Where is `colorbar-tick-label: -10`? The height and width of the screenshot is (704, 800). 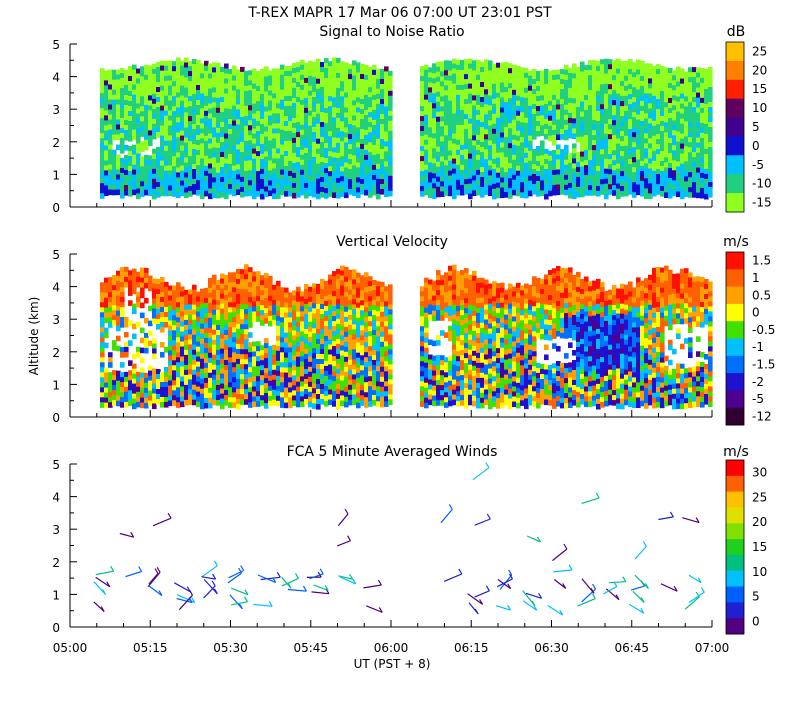 colorbar-tick-label: -10 is located at coordinates (762, 184).